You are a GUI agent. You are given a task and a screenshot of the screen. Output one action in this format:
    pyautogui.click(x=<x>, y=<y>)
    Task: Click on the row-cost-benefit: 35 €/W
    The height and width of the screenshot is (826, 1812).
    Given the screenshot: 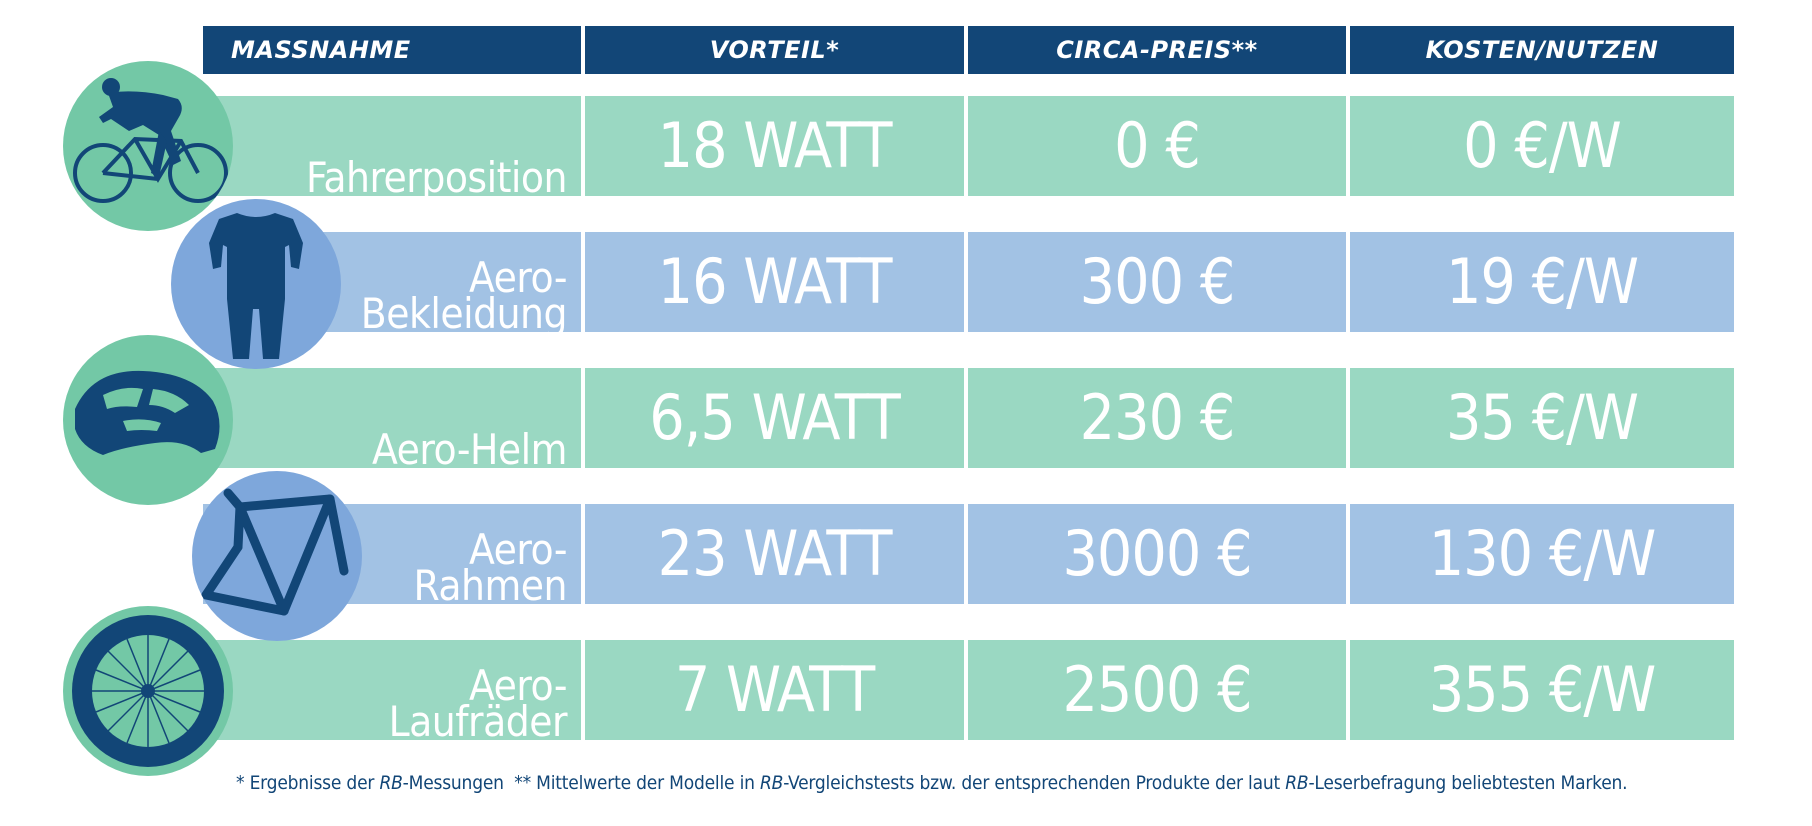 What is the action you would take?
    pyautogui.click(x=1542, y=418)
    